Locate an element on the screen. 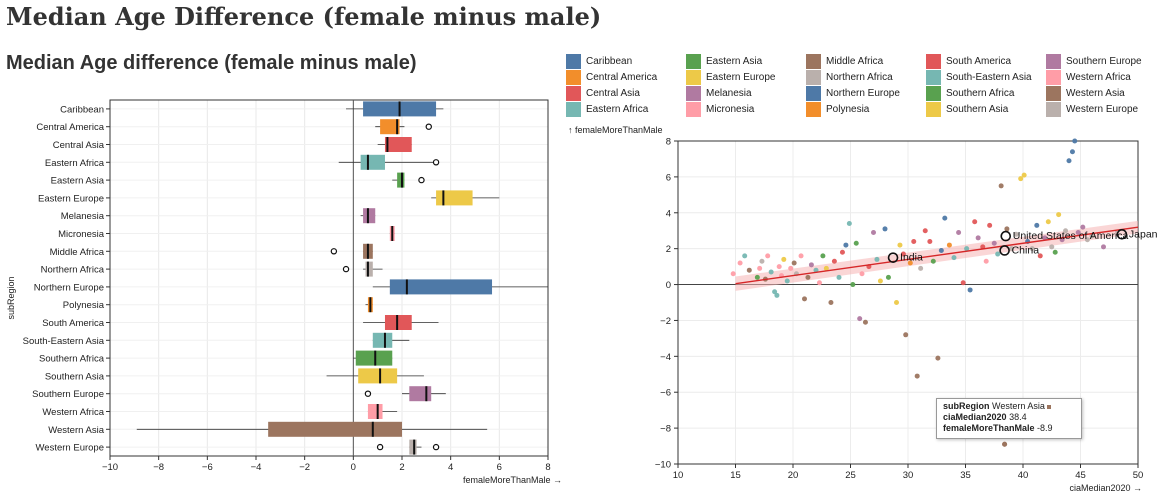 The height and width of the screenshot is (502, 1168). legend-item-micronesia: Micronesia is located at coordinates (720, 109).